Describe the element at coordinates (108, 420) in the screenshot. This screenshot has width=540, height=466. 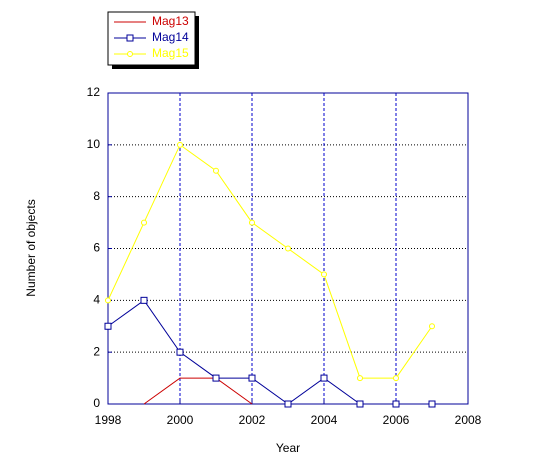
I see `x-tick-label: 1998` at that location.